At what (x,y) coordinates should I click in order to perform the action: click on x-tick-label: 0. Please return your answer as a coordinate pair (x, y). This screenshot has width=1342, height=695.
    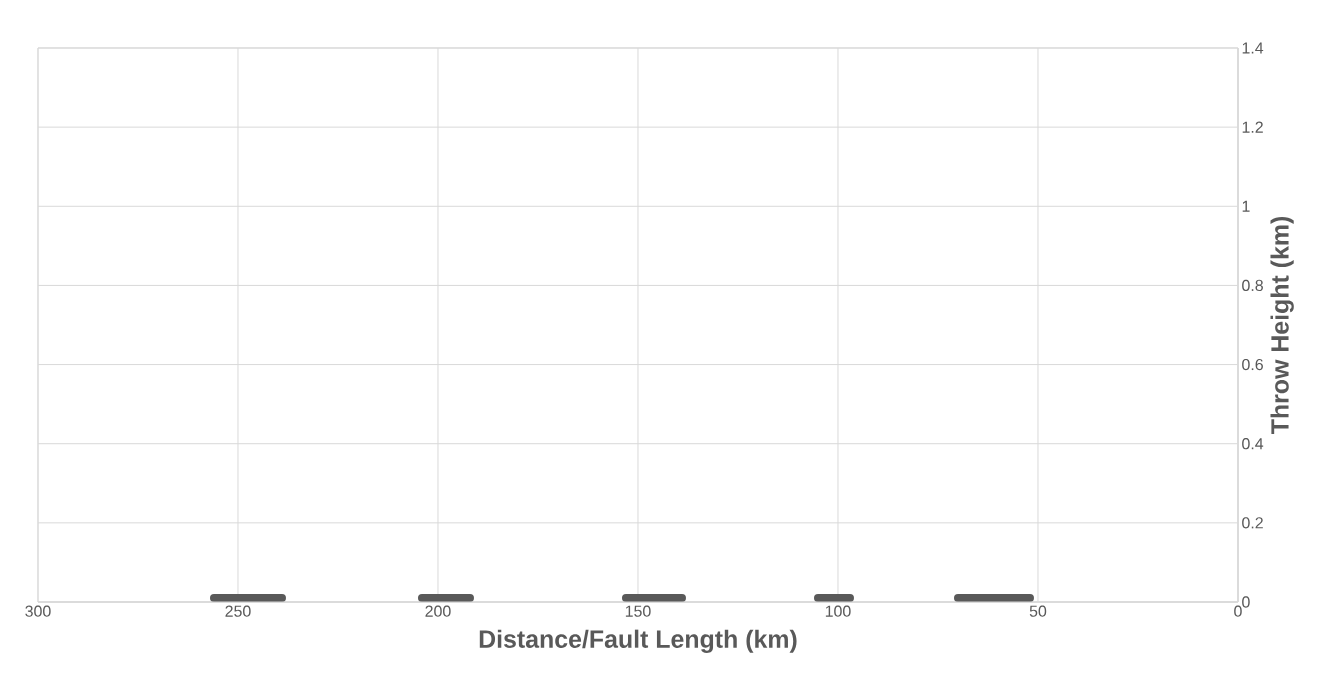
    Looking at the image, I should click on (1238, 611).